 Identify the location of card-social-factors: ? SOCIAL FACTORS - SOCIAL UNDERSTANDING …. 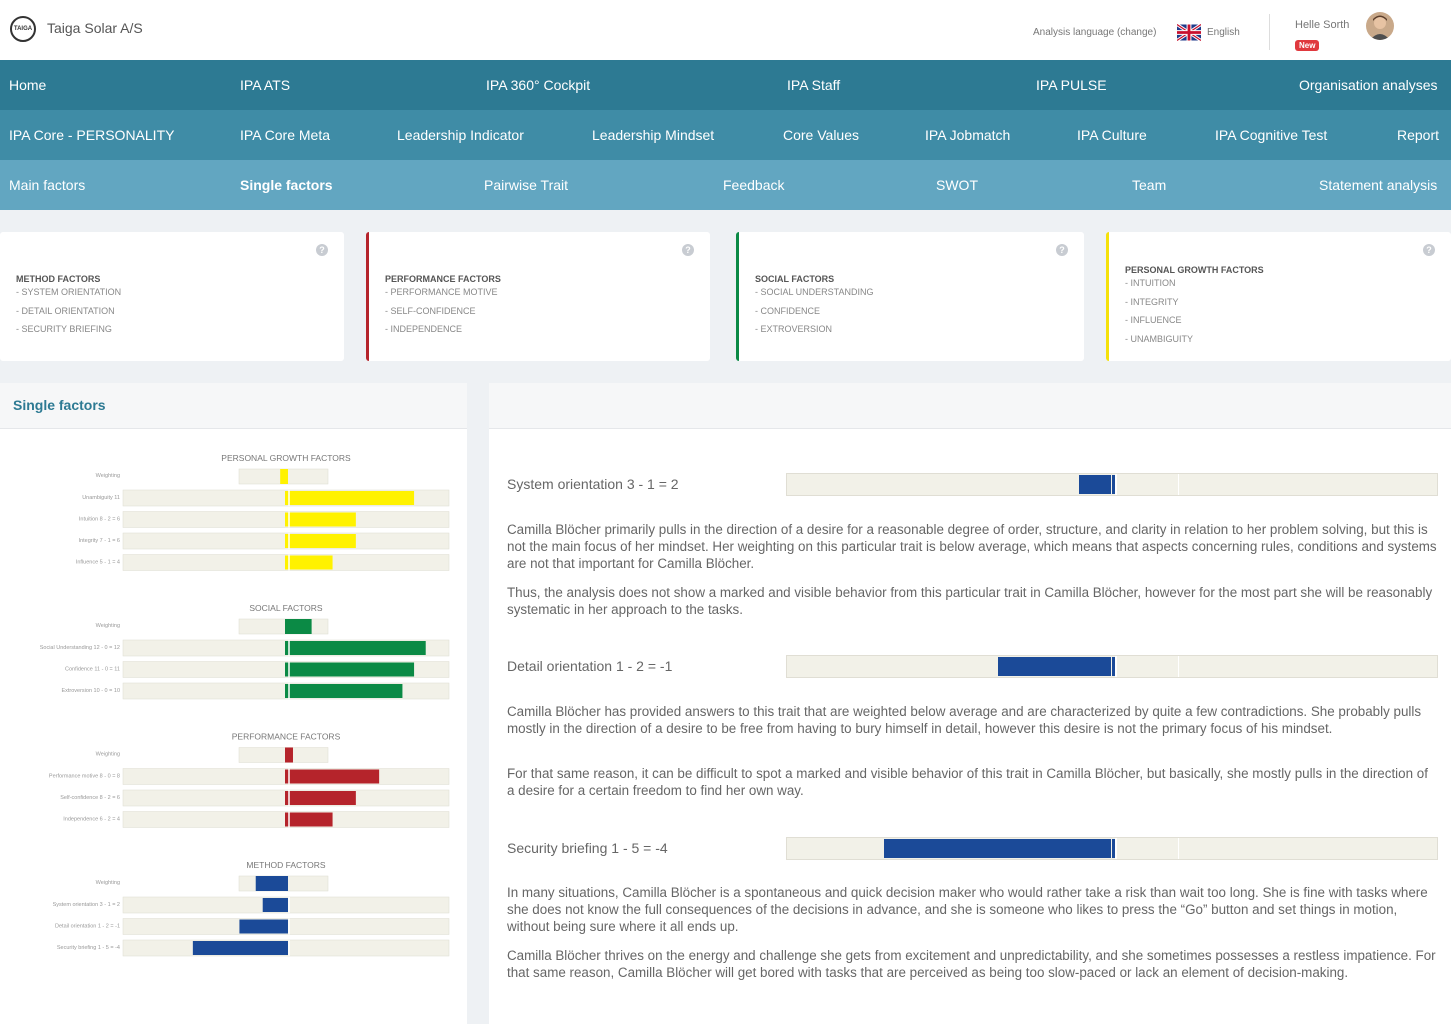
(910, 296).